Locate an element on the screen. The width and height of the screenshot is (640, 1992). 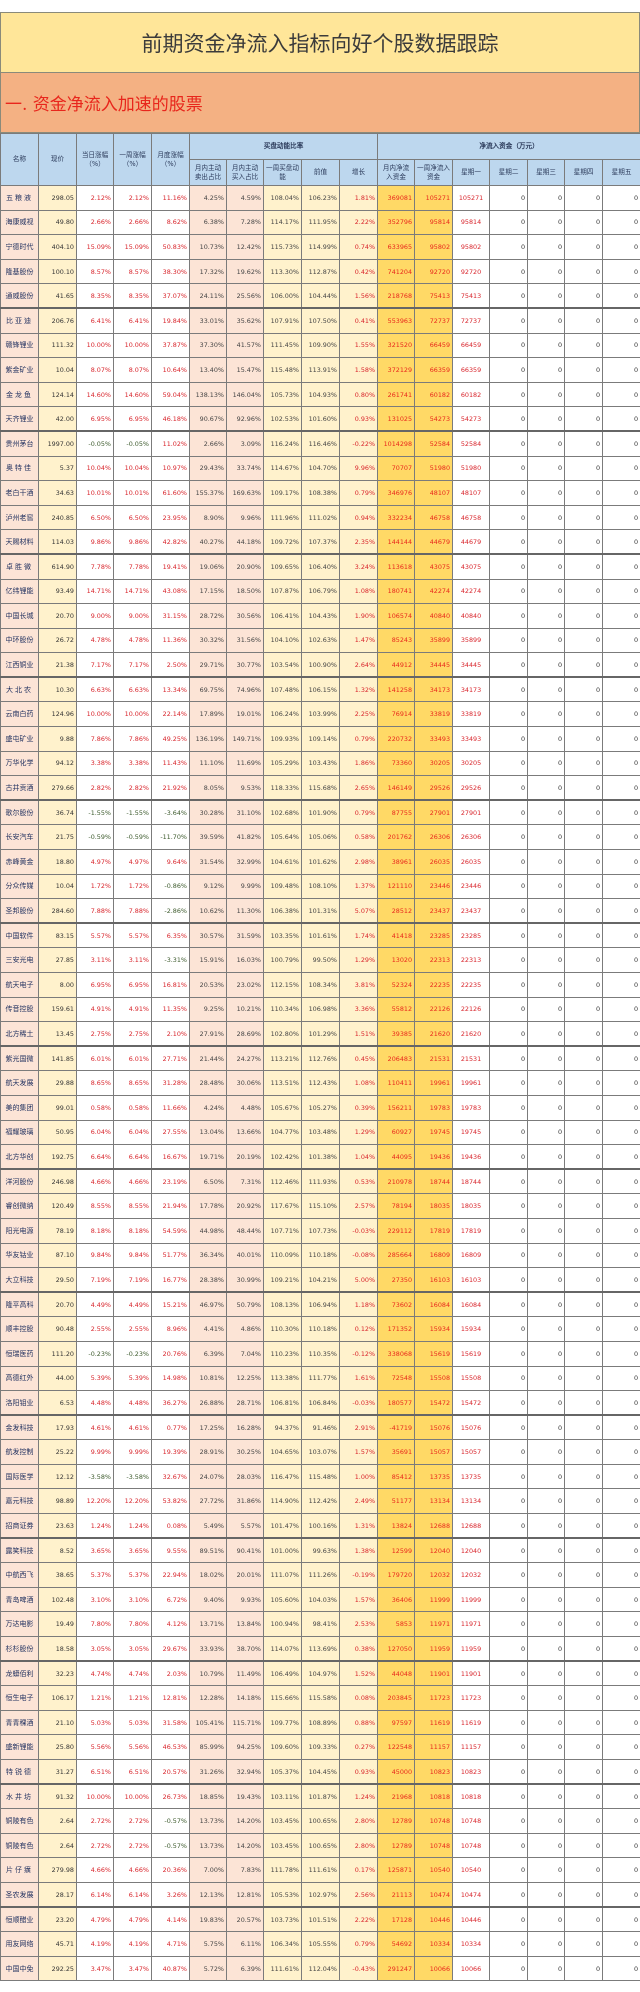
header-growth: 增长 is located at coordinates (358, 172).